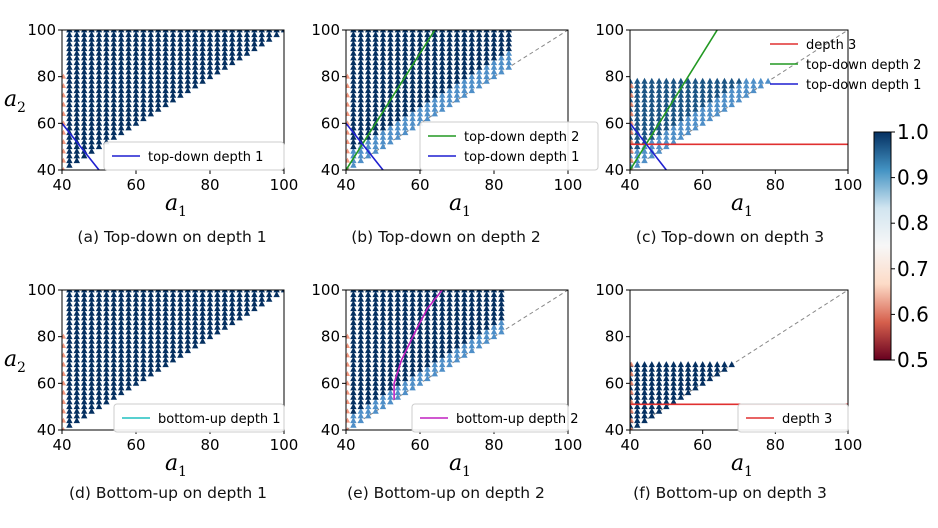  What do you see at coordinates (330, 383) in the screenshot?
I see `y-tick-label: 60` at bounding box center [330, 383].